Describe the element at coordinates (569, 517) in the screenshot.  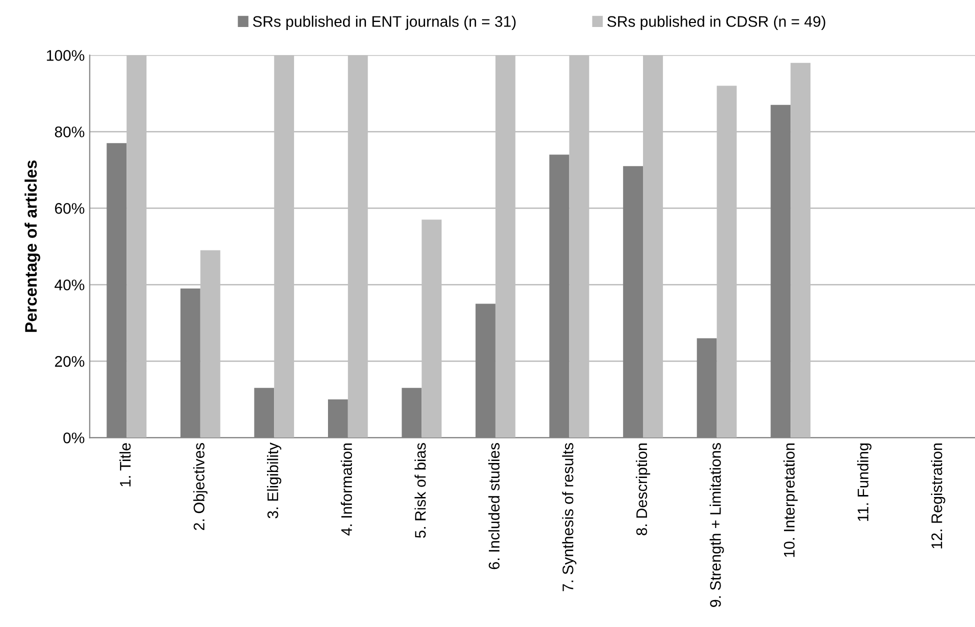
I see `x-tick-label: 7. Synthesis of results` at that location.